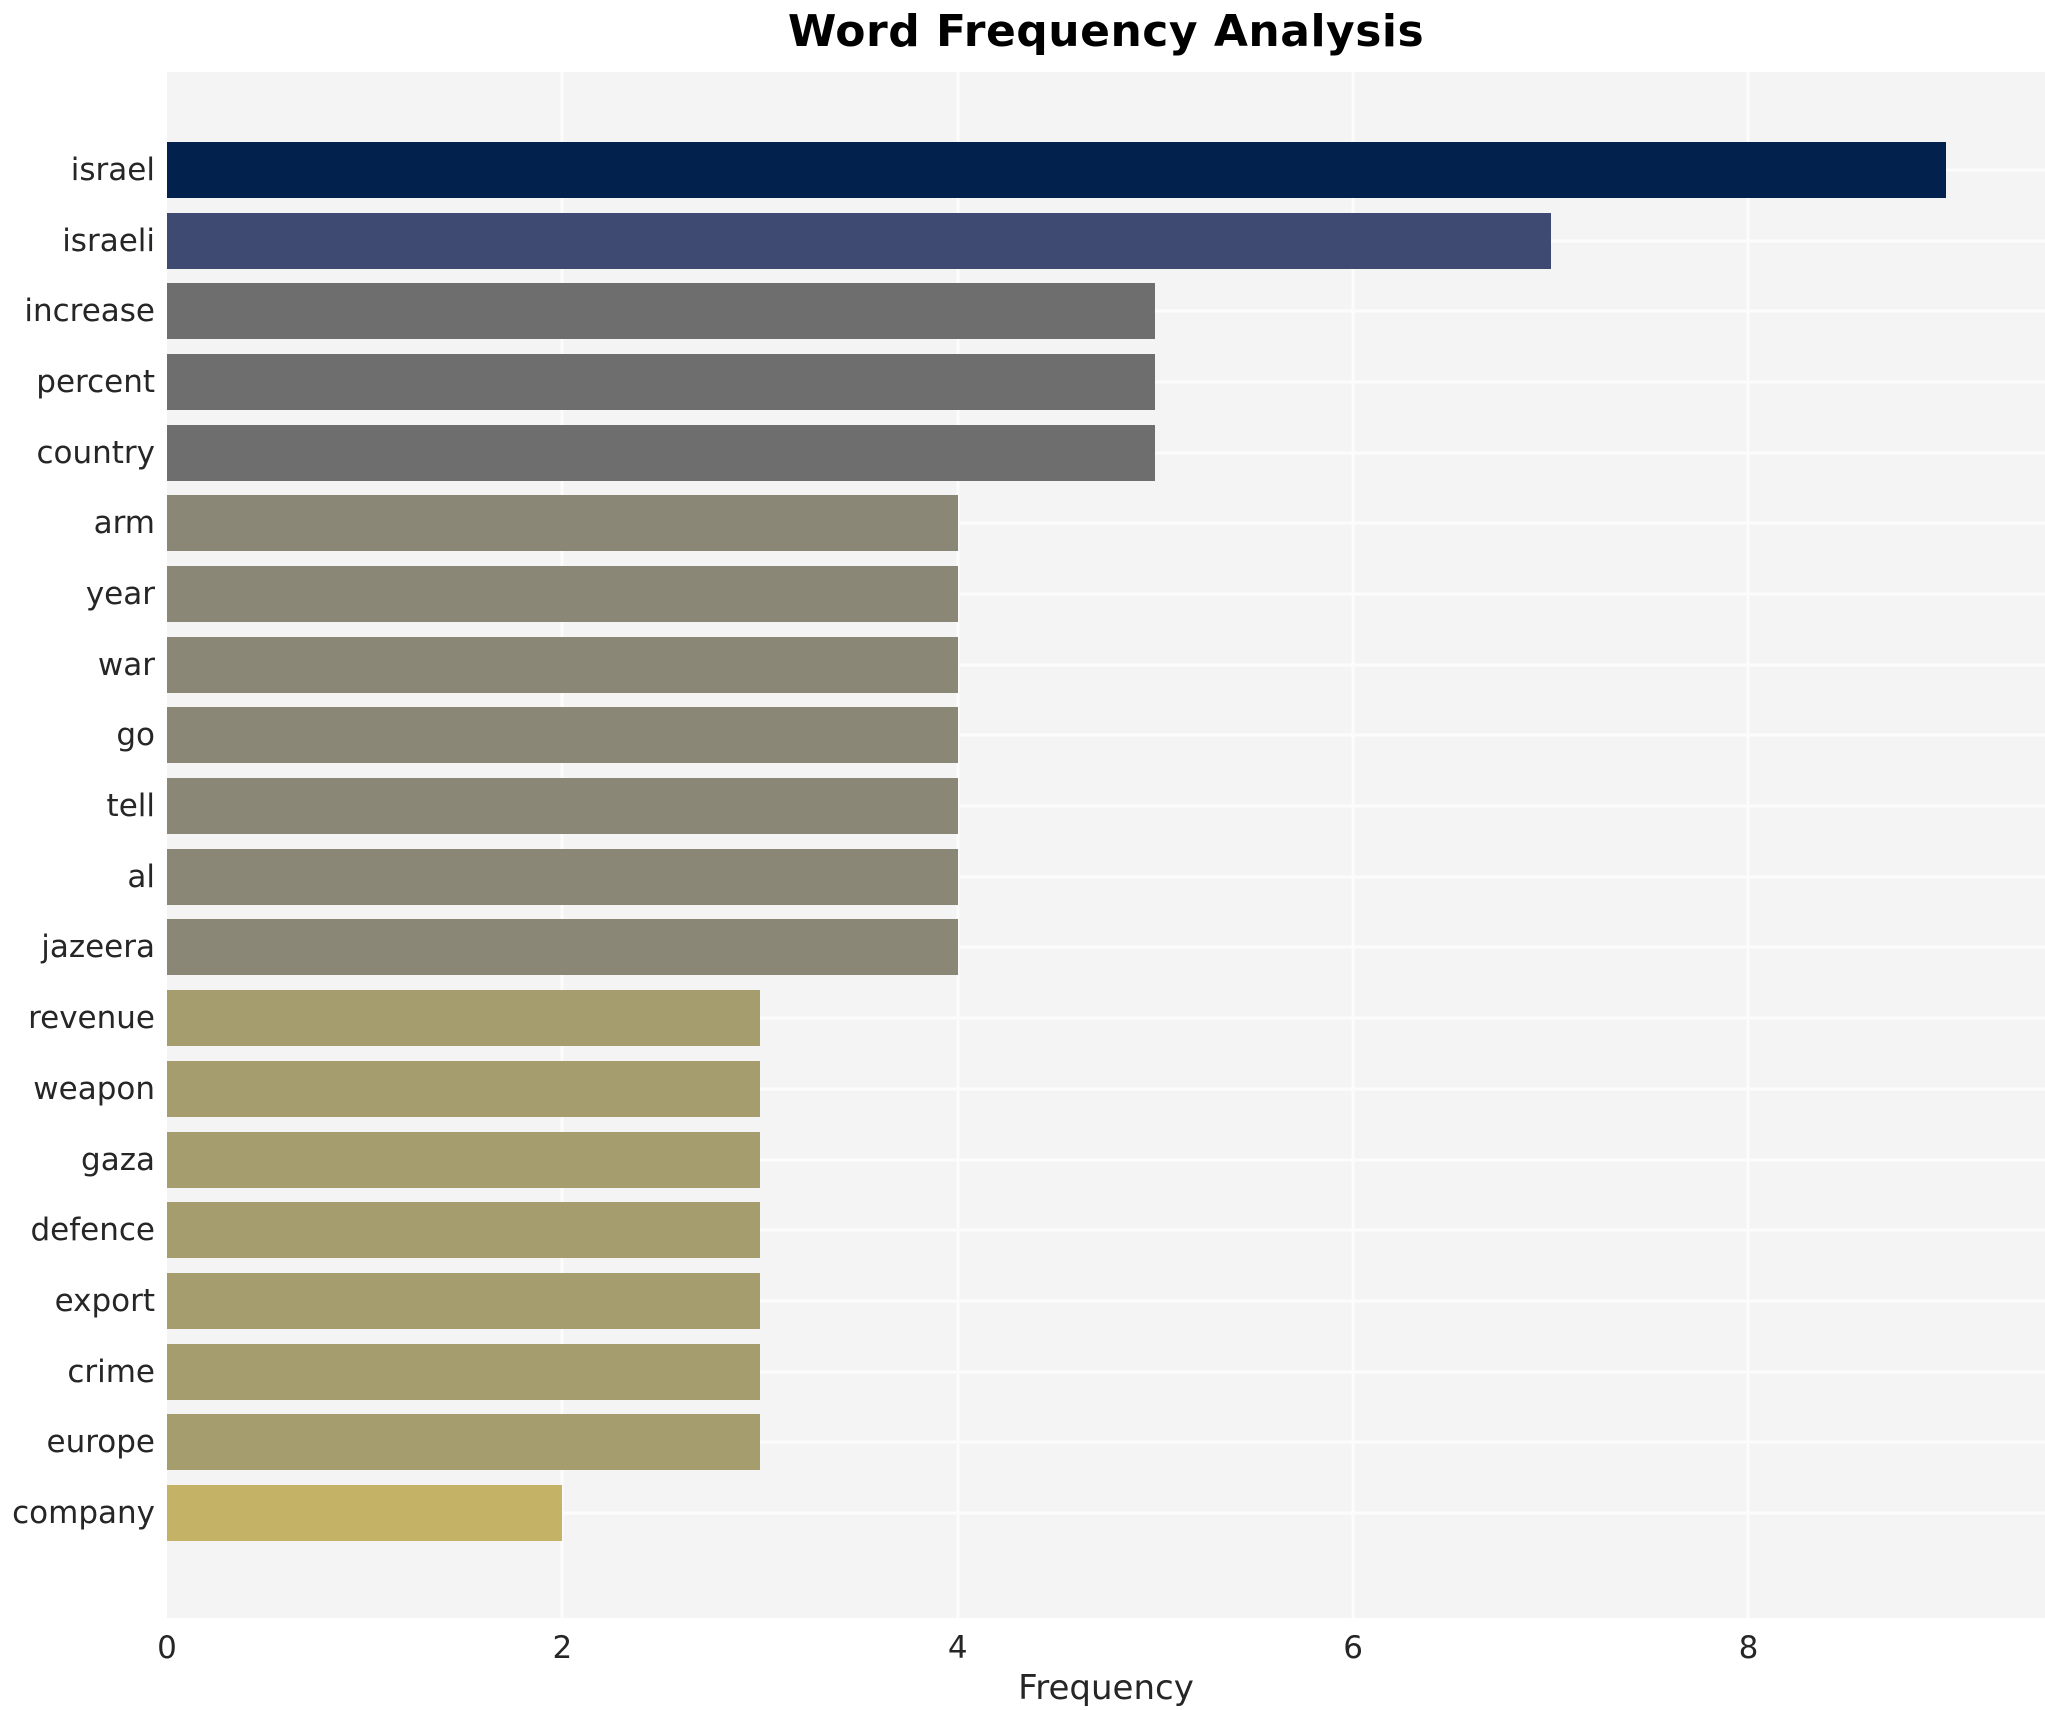  Describe the element at coordinates (89, 311) in the screenshot. I see `y-tick-label-increase: increase` at that location.